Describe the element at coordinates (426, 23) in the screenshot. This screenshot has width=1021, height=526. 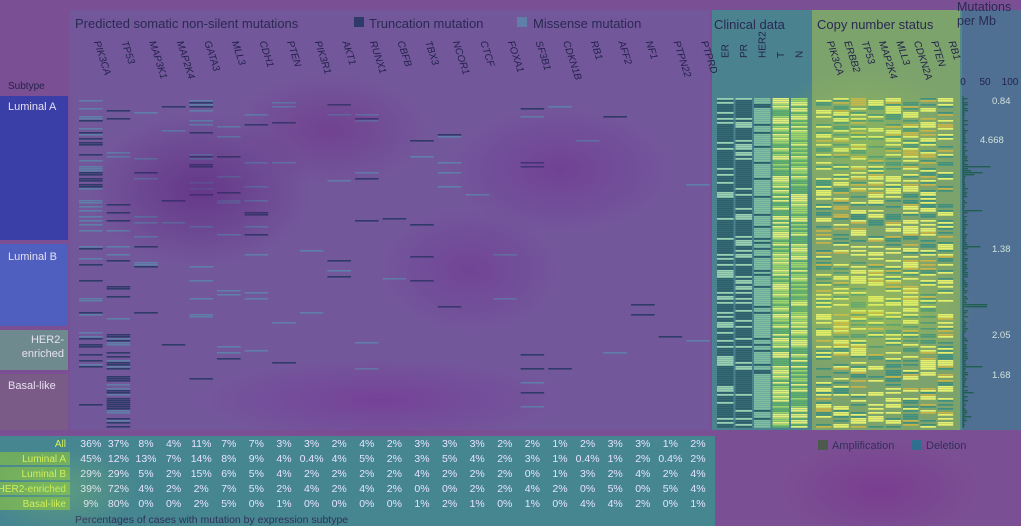
I see `truncation-legend-label: Truncation mutation` at that location.